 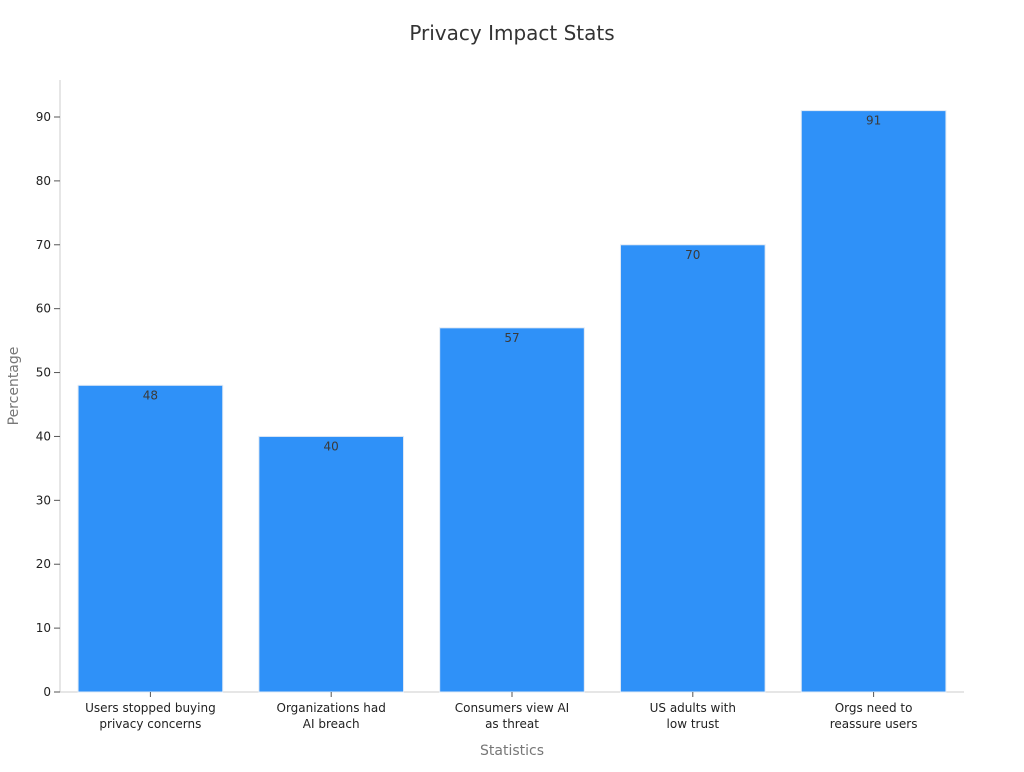 I want to click on x-tick-label-line: Orgs need to, so click(x=874, y=708).